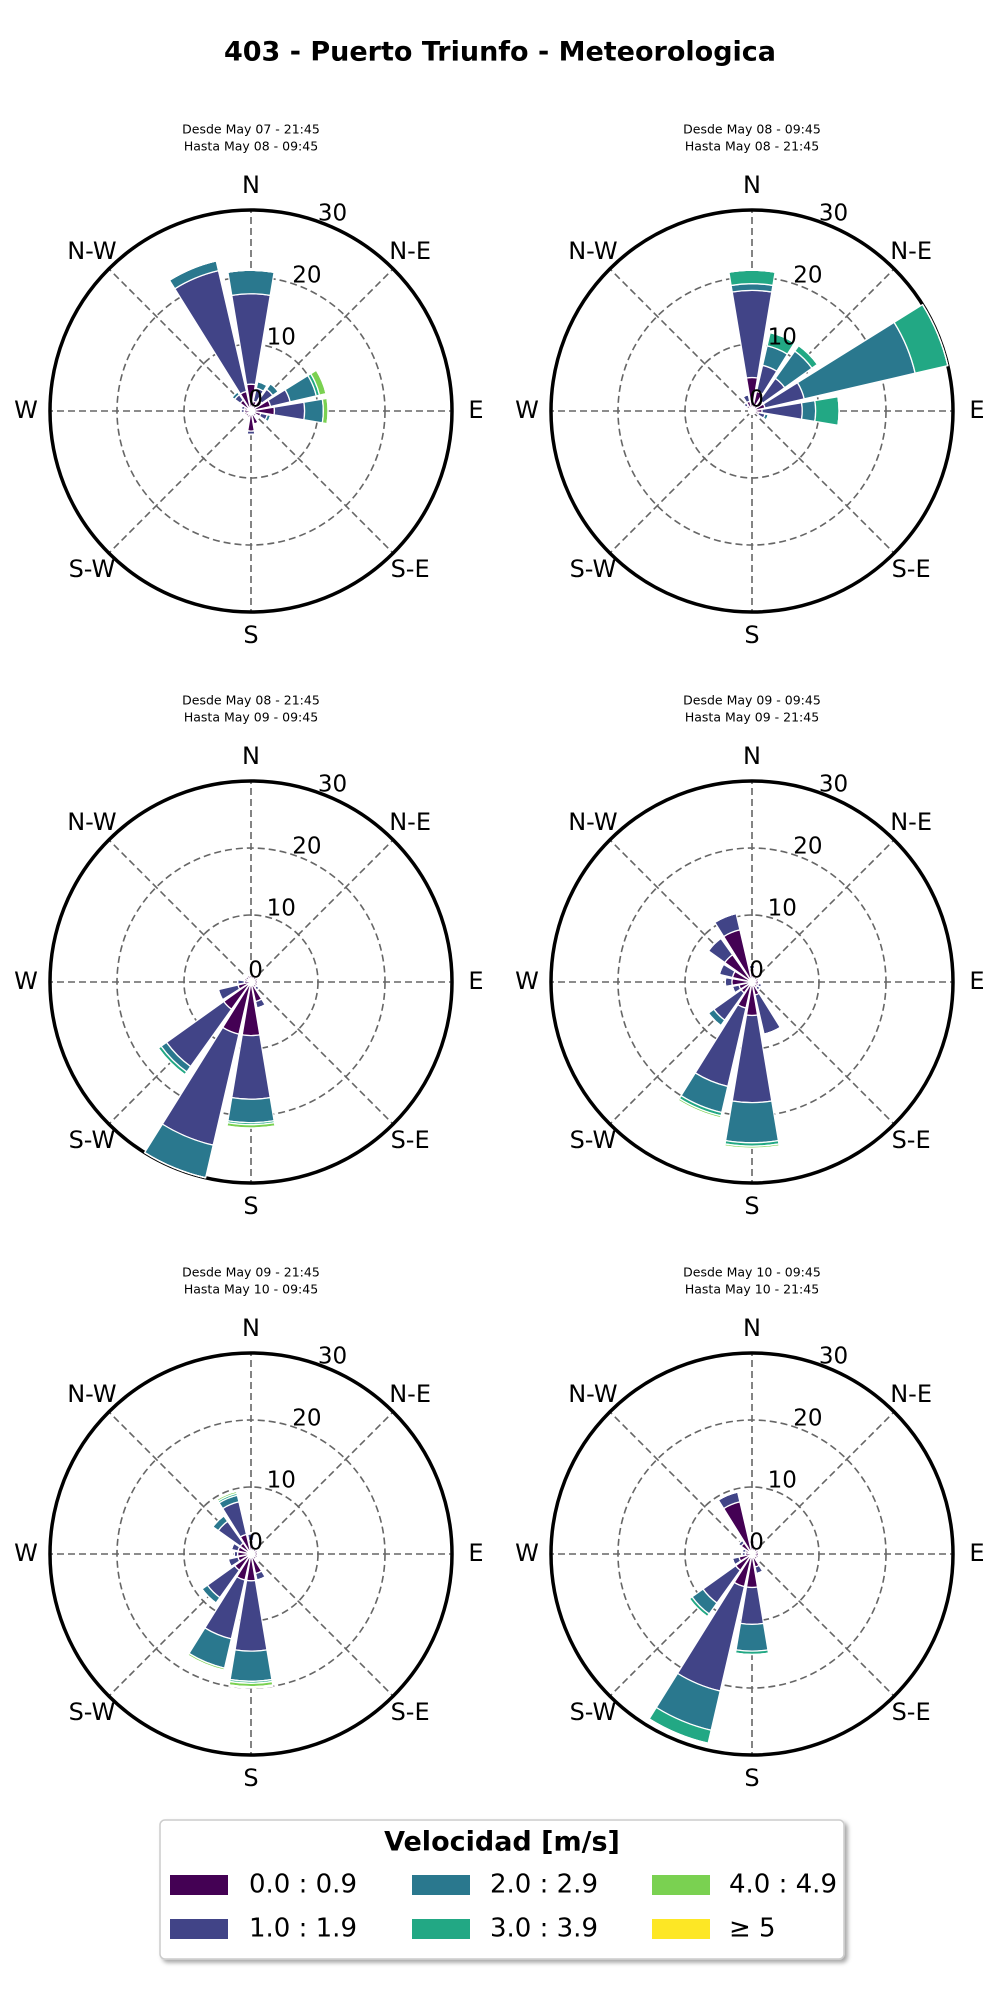 This screenshot has height=2000, width=1000. What do you see at coordinates (752, 1289) in the screenshot?
I see `subtitle: Hasta May 10 - 21:45` at bounding box center [752, 1289].